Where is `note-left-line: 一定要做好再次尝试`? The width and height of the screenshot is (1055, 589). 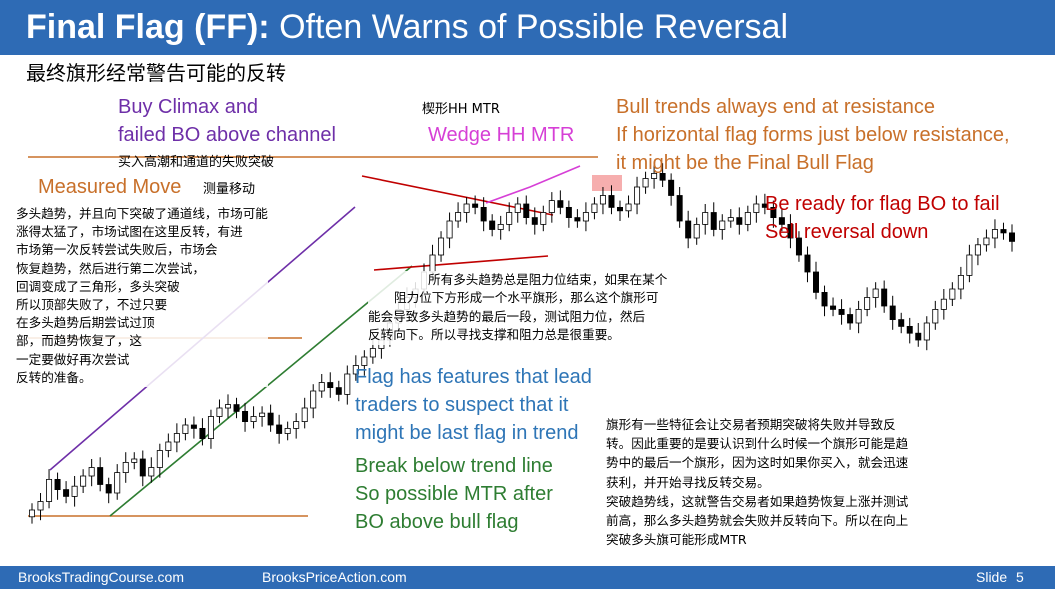
note-left-line: 一定要做好再次尝试 is located at coordinates (73, 359).